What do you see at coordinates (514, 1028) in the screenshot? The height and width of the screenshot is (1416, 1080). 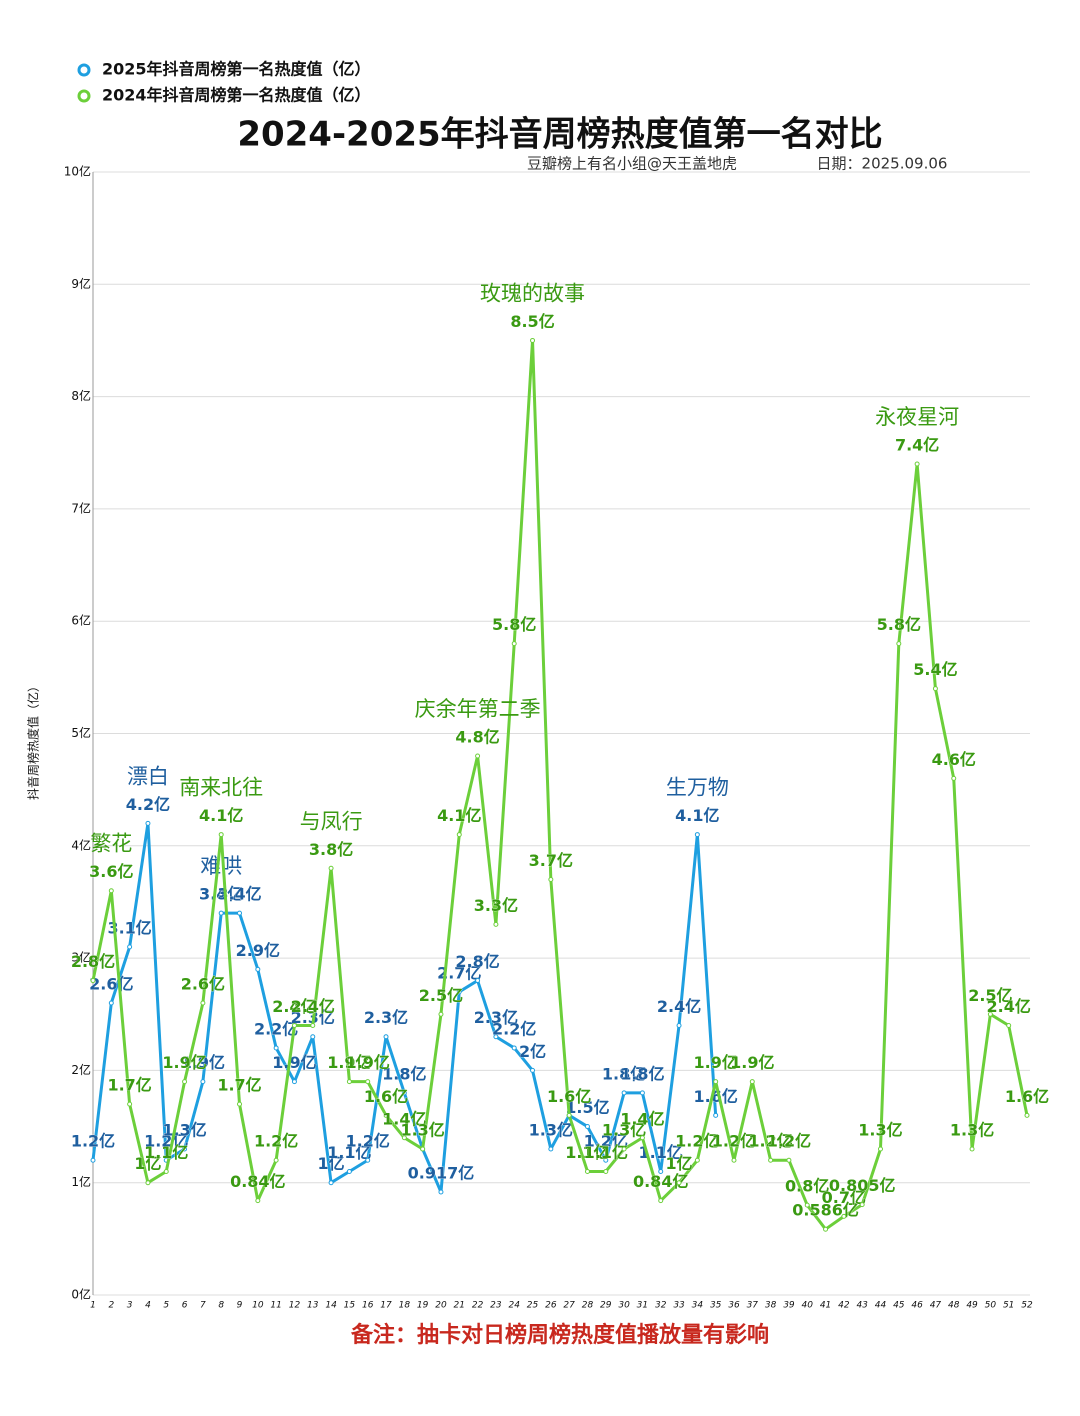 I see `data-label: 2.2亿` at bounding box center [514, 1028].